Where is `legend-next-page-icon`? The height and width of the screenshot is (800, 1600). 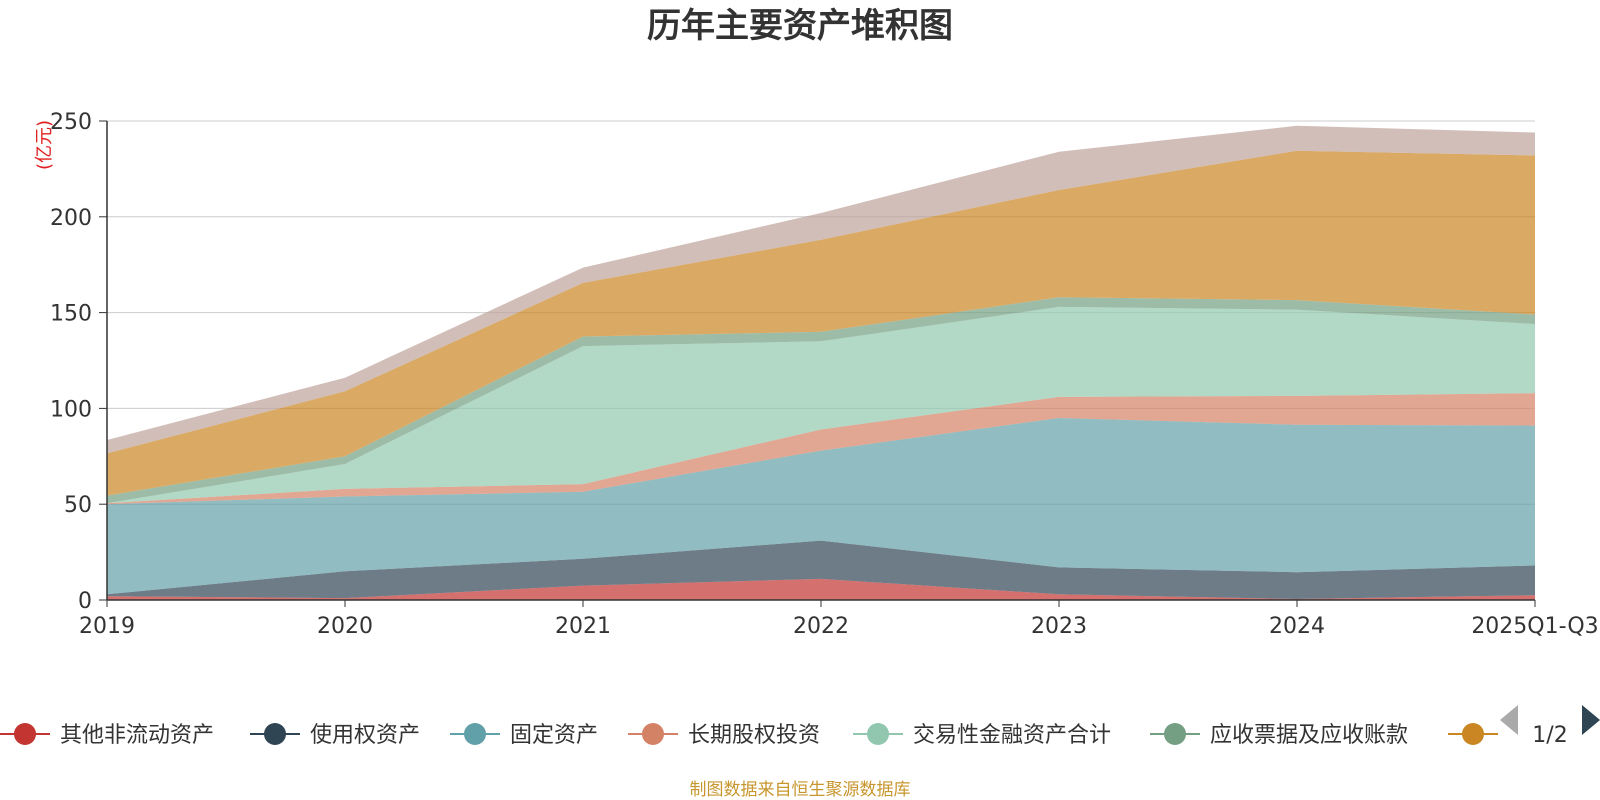
legend-next-page-icon is located at coordinates (1591, 720).